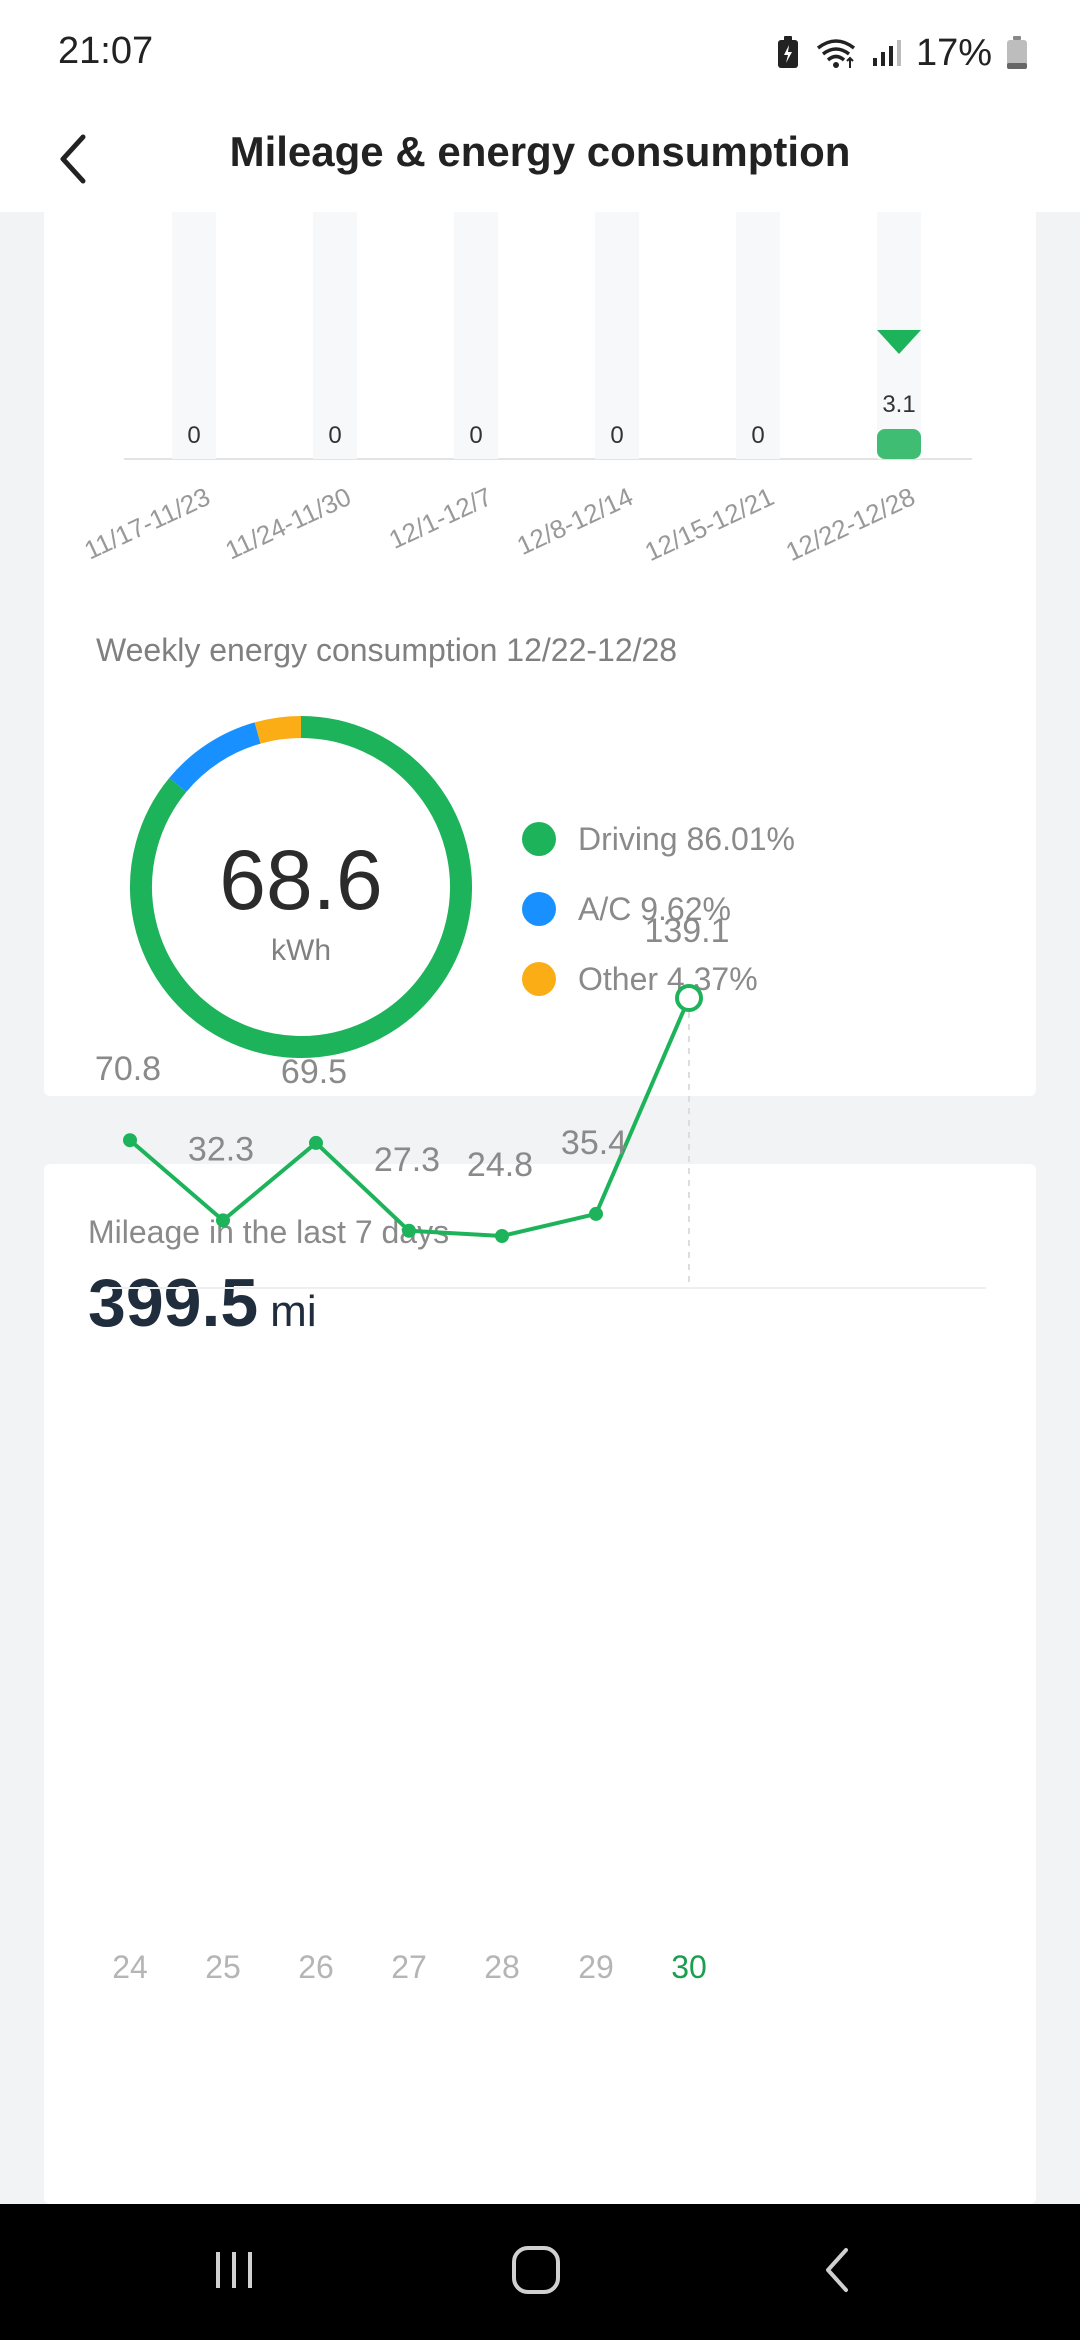 The height and width of the screenshot is (2340, 1080). I want to click on bar, so click(899, 444).